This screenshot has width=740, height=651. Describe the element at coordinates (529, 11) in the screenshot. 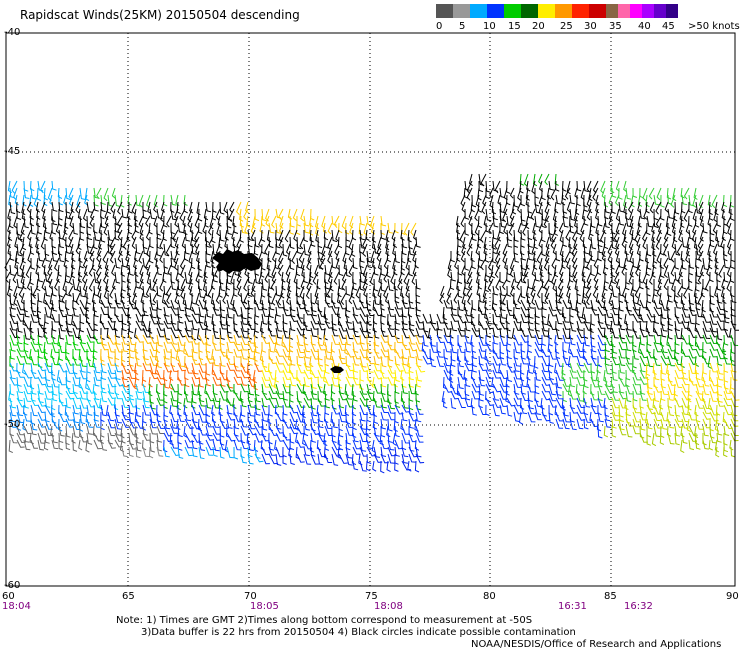

I see `colorbar-swatch` at that location.